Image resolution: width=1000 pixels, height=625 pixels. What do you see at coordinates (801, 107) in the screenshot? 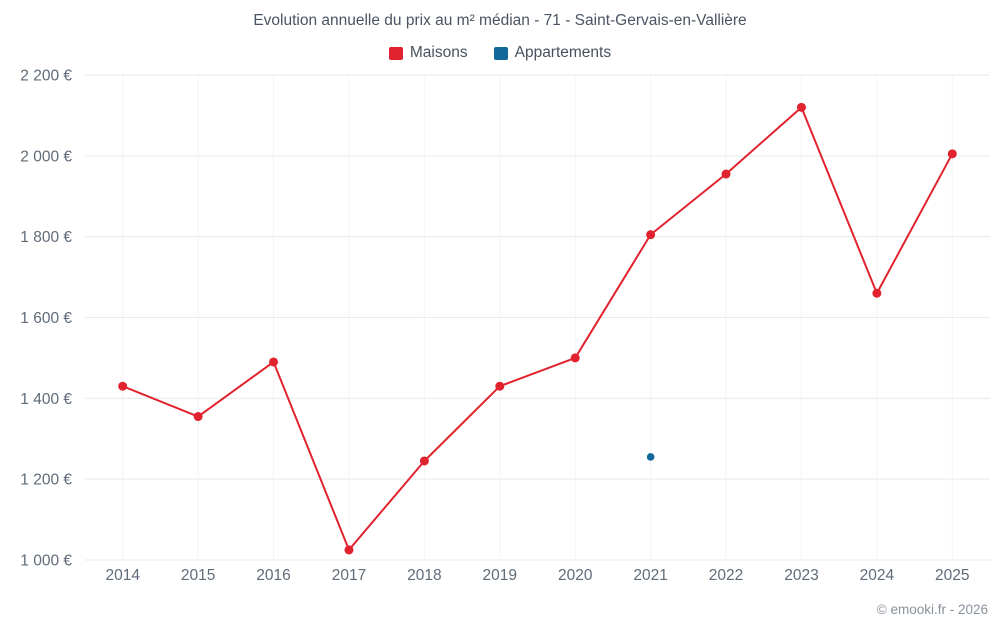
I see `data-point-maisons-2023` at bounding box center [801, 107].